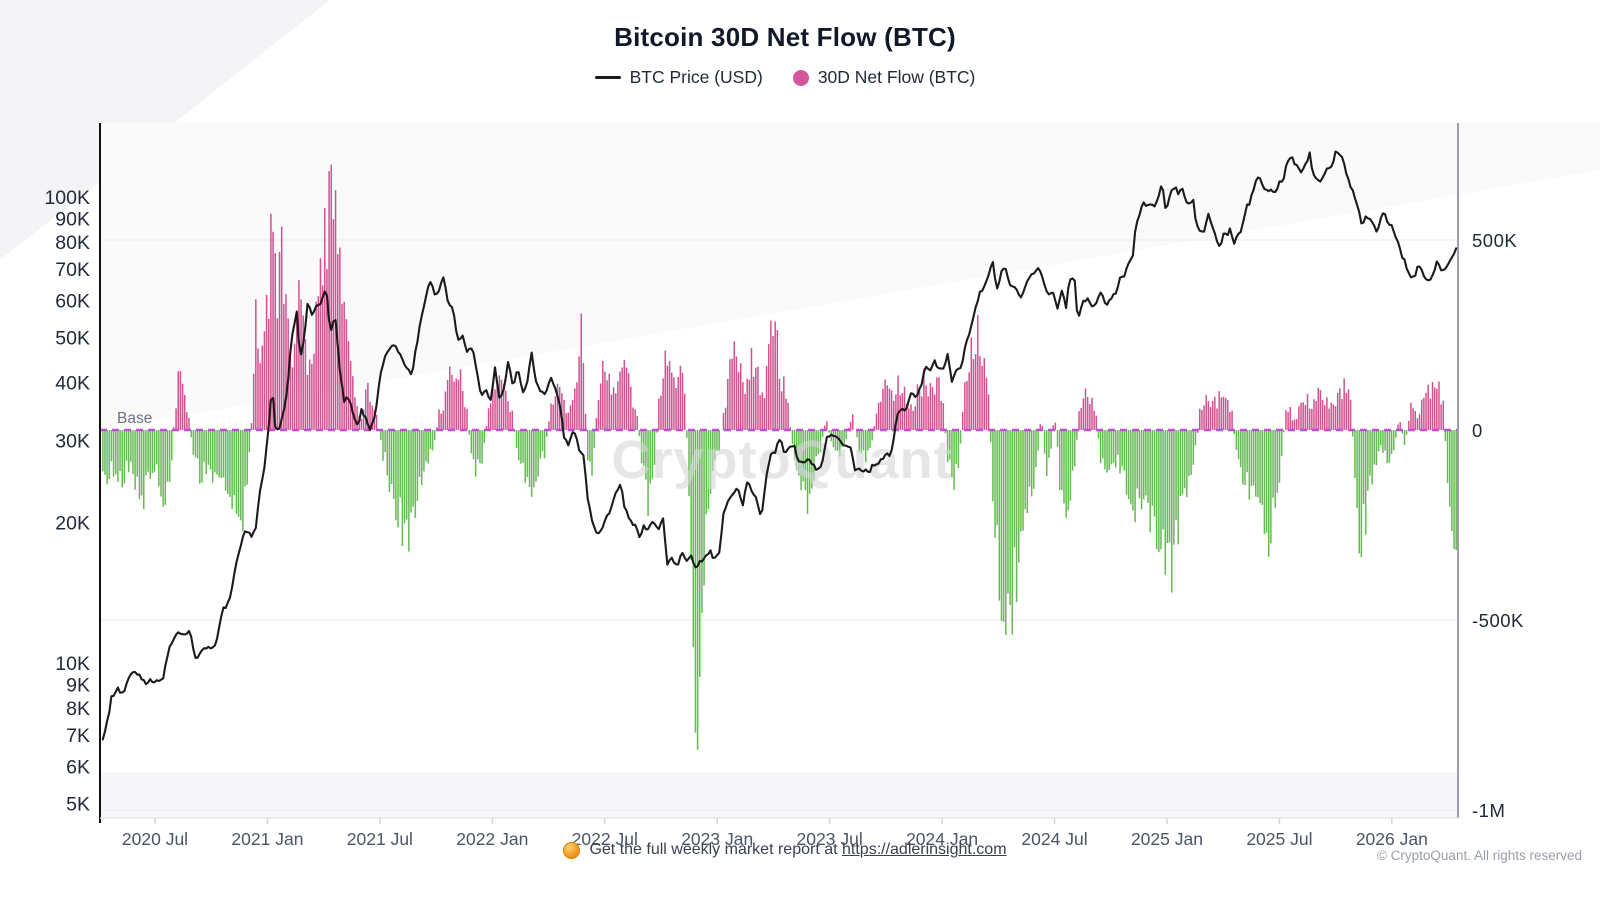  What do you see at coordinates (696, 77) in the screenshot?
I see `legend-label: BTC Price (USD)` at bounding box center [696, 77].